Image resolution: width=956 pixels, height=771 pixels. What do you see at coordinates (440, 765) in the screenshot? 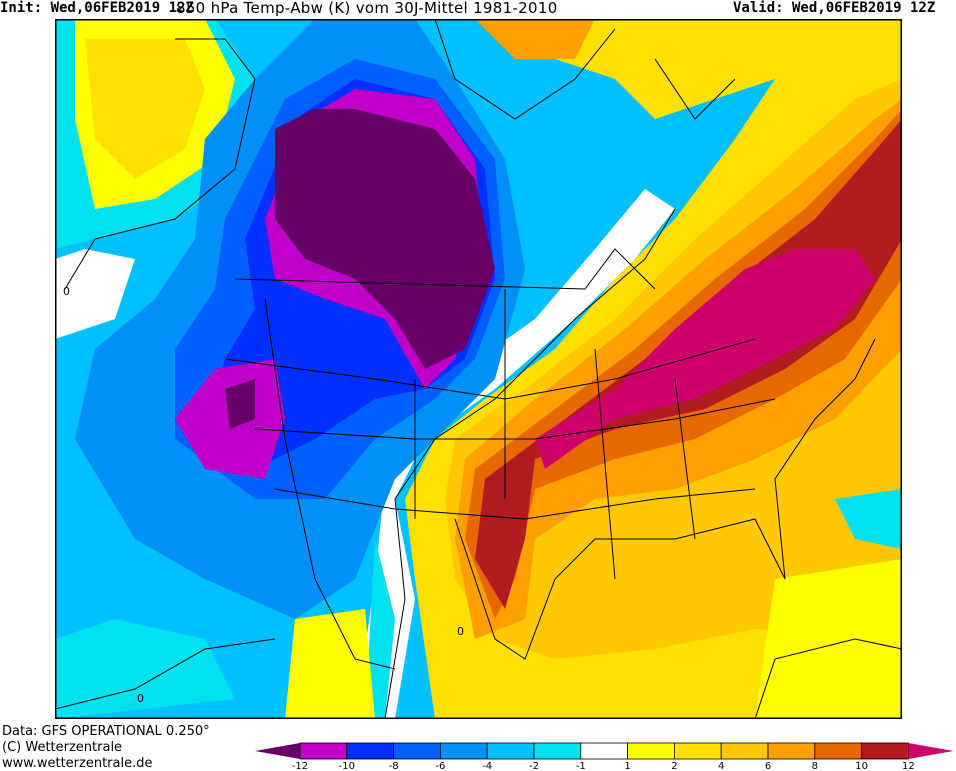
I see `colorbar-tick-label: -6` at bounding box center [440, 765].